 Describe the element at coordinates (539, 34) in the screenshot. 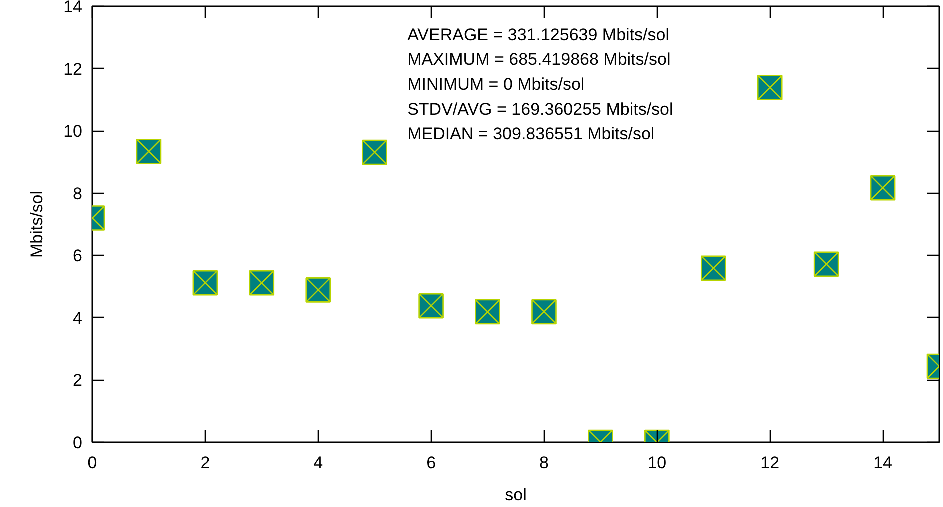

I see `annotation: AVERAGE = 331.125639 Mbits/sol` at that location.